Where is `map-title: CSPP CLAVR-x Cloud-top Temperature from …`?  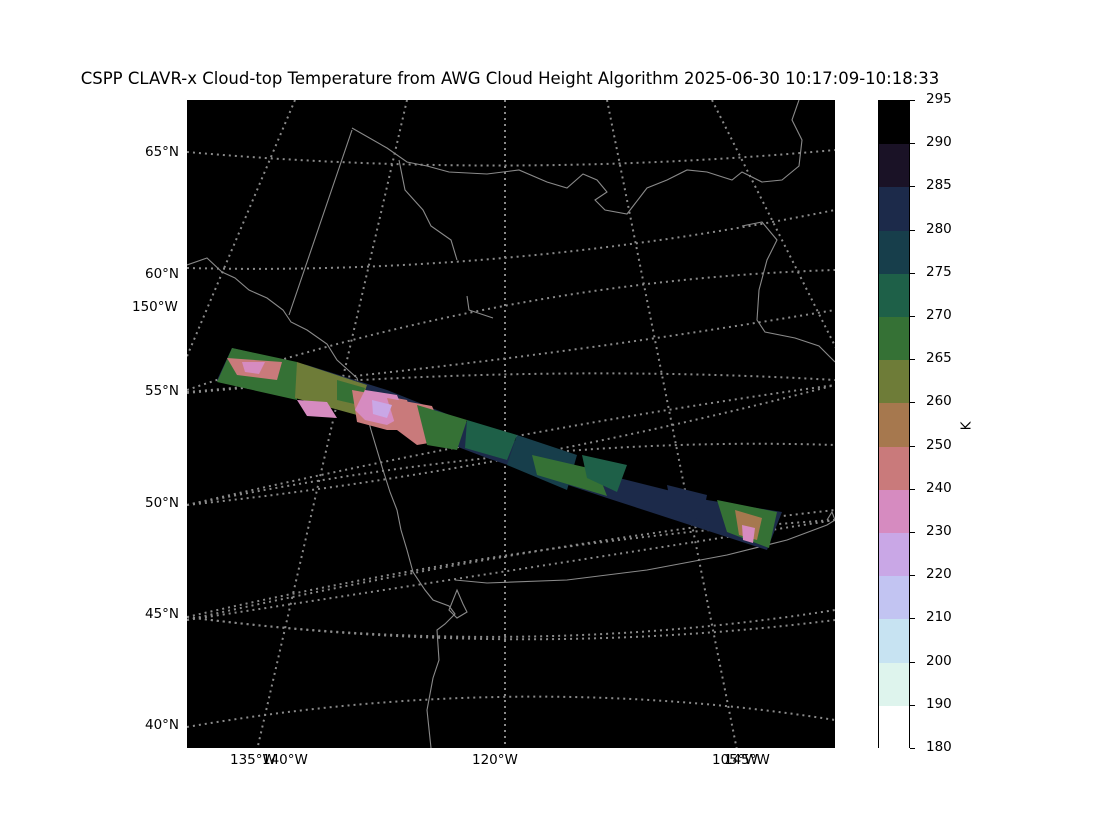
map-title: CSPP CLAVR-x Cloud-top Temperature from … is located at coordinates (510, 78).